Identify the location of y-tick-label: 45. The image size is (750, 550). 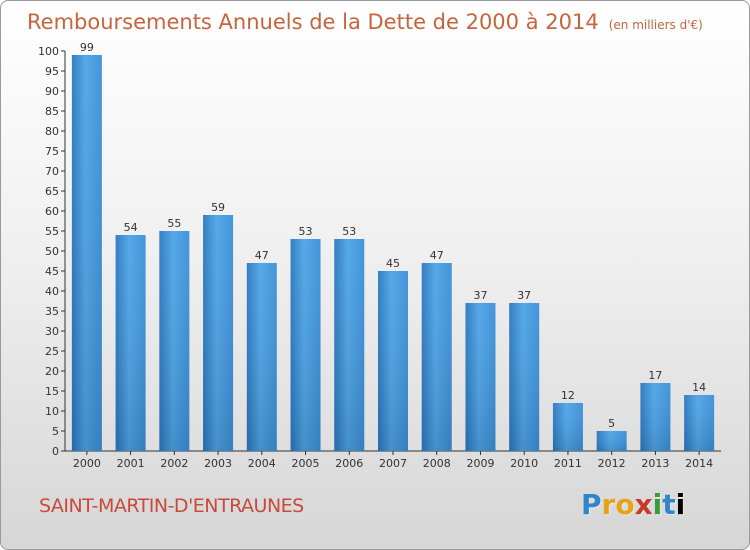
(52, 271).